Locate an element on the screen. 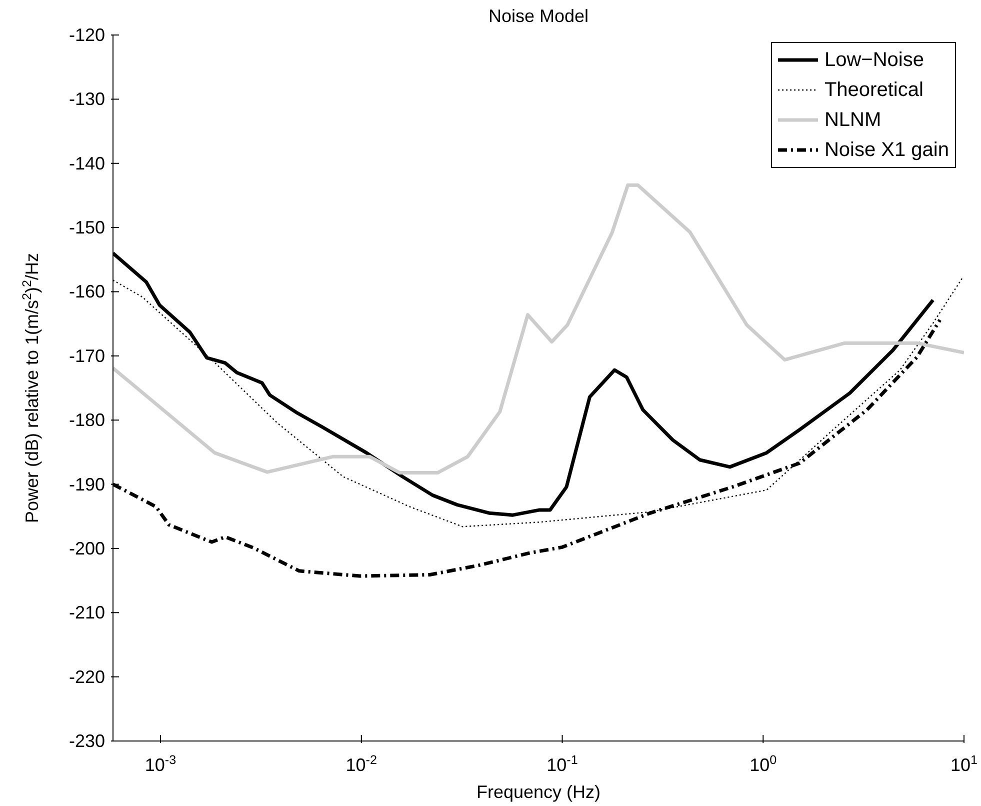  y-tick-label: -200 is located at coordinates (86, 548).